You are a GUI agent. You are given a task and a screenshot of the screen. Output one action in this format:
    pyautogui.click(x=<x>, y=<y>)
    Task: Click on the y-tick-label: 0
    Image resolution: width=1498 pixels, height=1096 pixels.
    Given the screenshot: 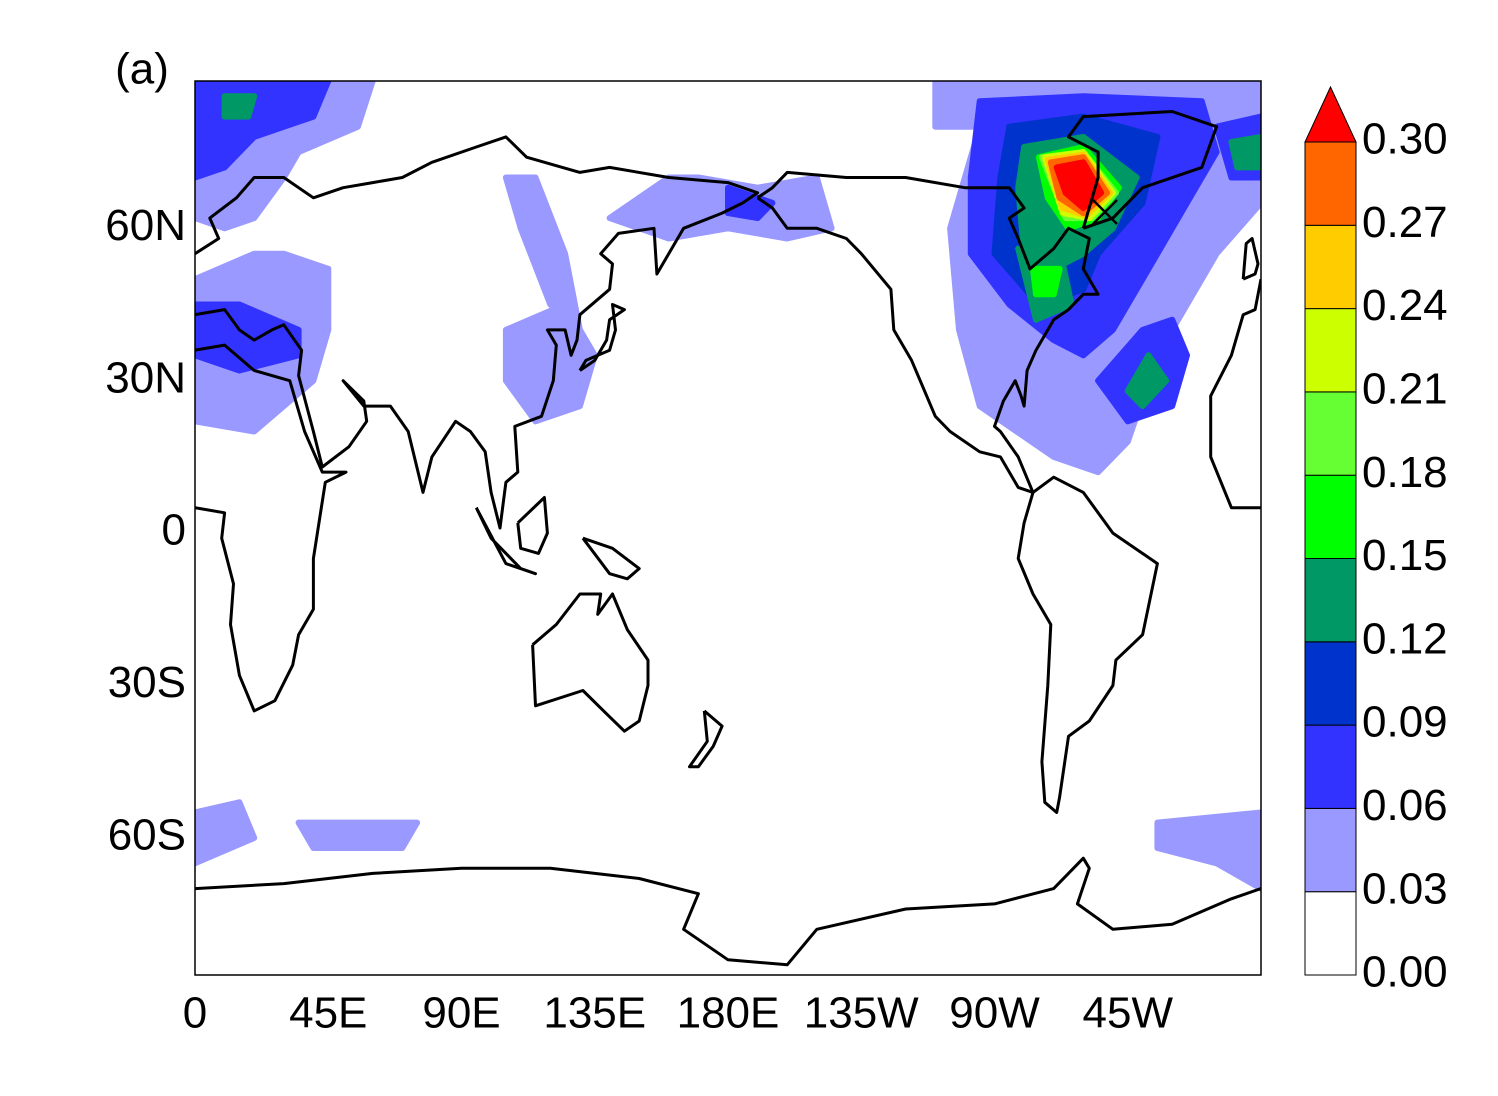 What is the action you would take?
    pyautogui.click(x=174, y=530)
    